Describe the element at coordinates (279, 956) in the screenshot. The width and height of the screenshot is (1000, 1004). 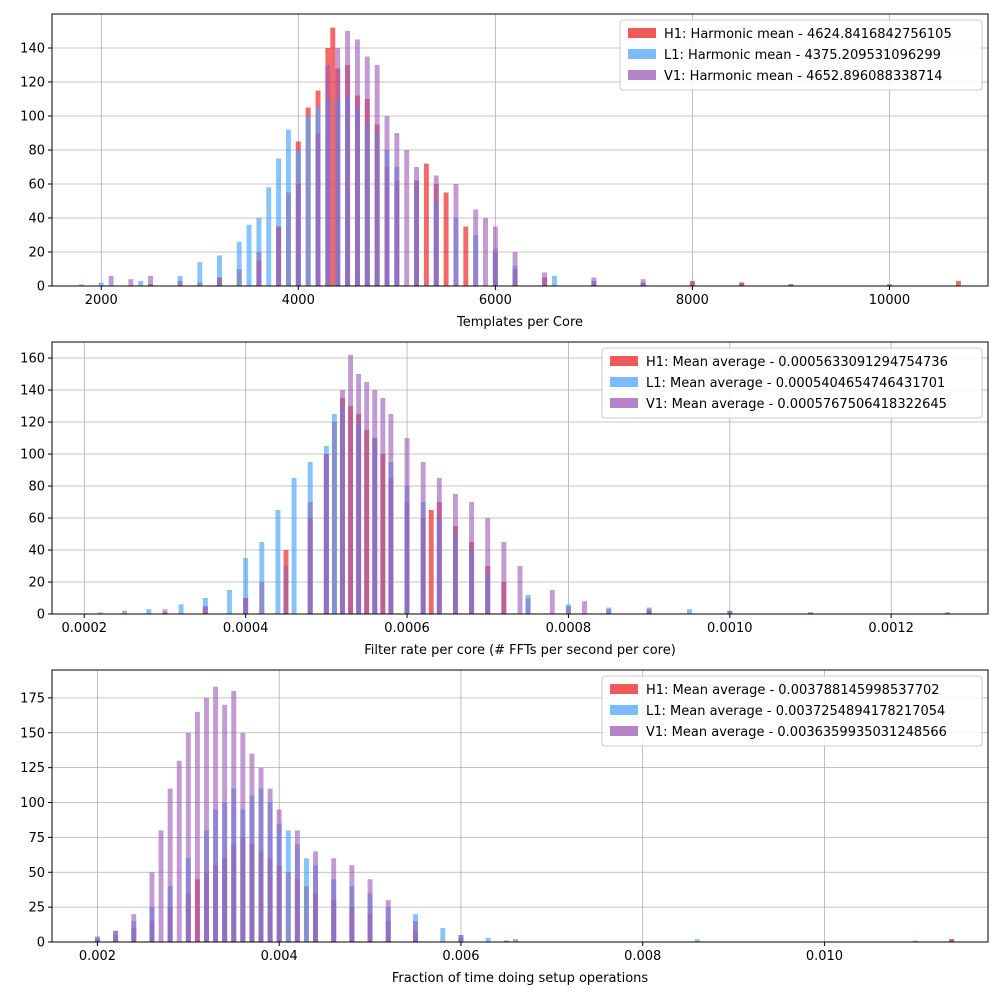
I see `x-tick-label: 0.004` at that location.